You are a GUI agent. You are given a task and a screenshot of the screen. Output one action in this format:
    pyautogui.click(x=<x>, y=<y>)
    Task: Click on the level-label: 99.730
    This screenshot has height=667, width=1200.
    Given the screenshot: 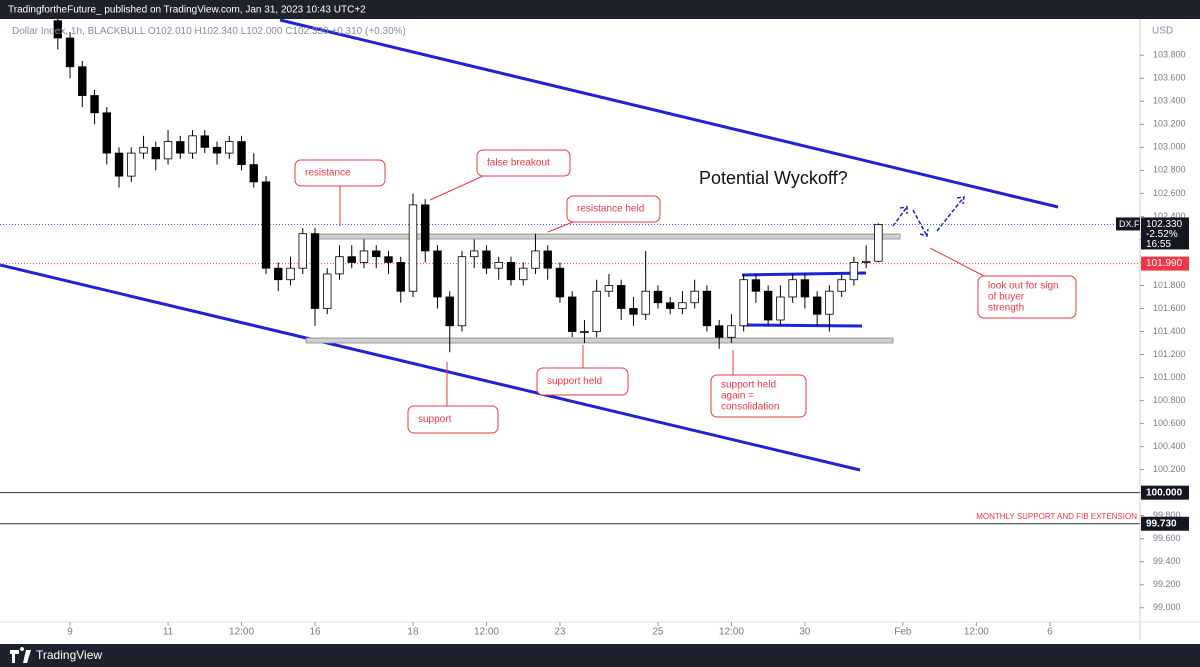 What is the action you would take?
    pyautogui.click(x=1161, y=523)
    